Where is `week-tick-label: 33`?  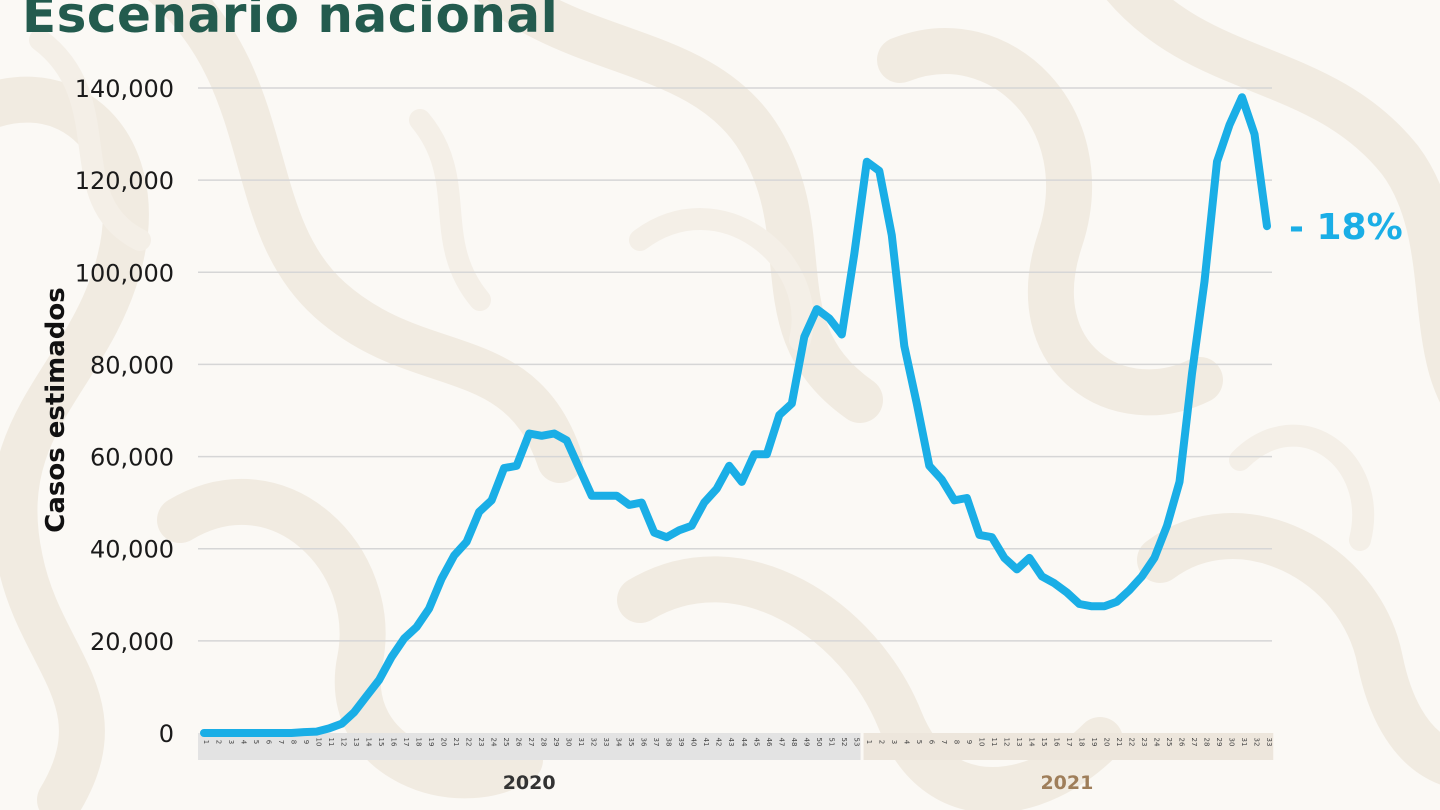 week-tick-label: 33 is located at coordinates (606, 742).